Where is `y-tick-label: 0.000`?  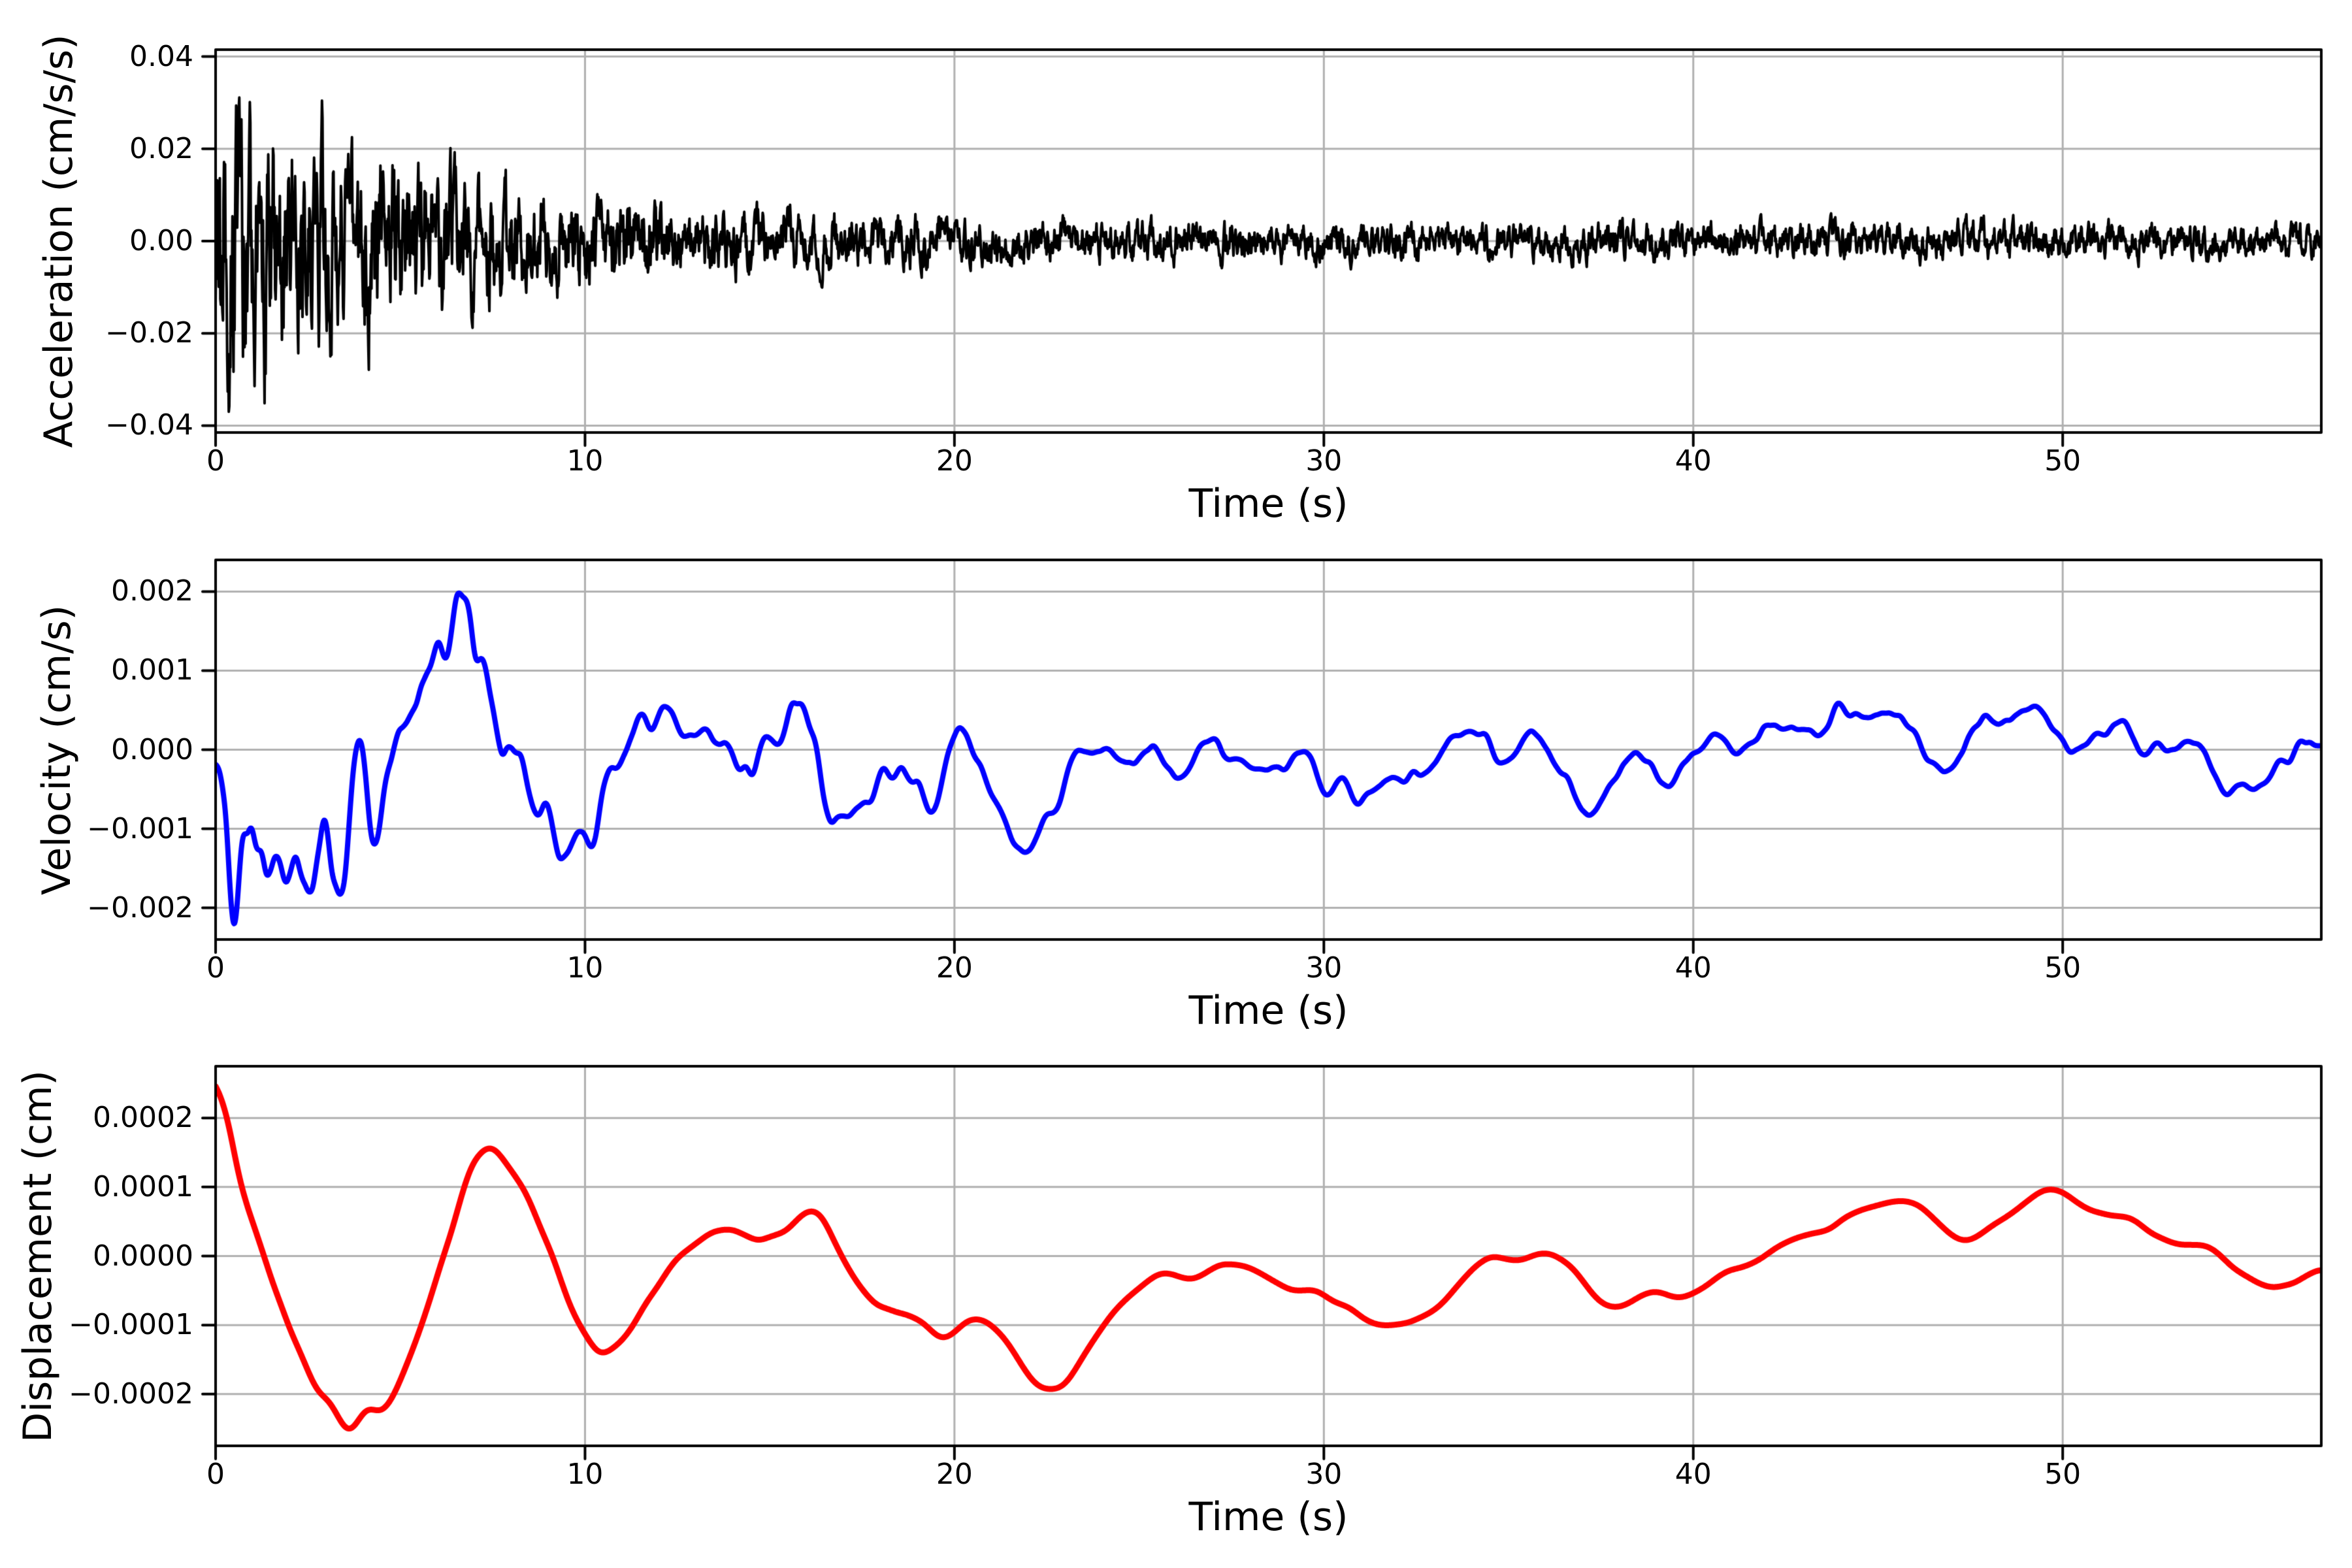 y-tick-label: 0.000 is located at coordinates (152, 749).